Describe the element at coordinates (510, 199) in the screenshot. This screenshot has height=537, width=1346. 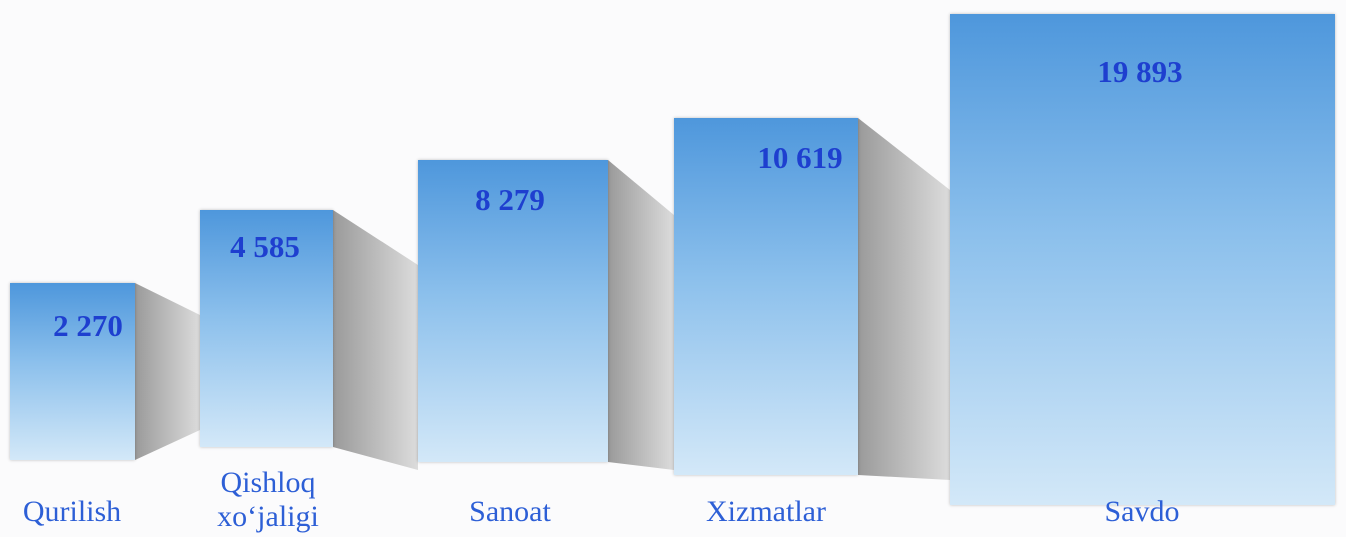
I see `value: 8 279` at that location.